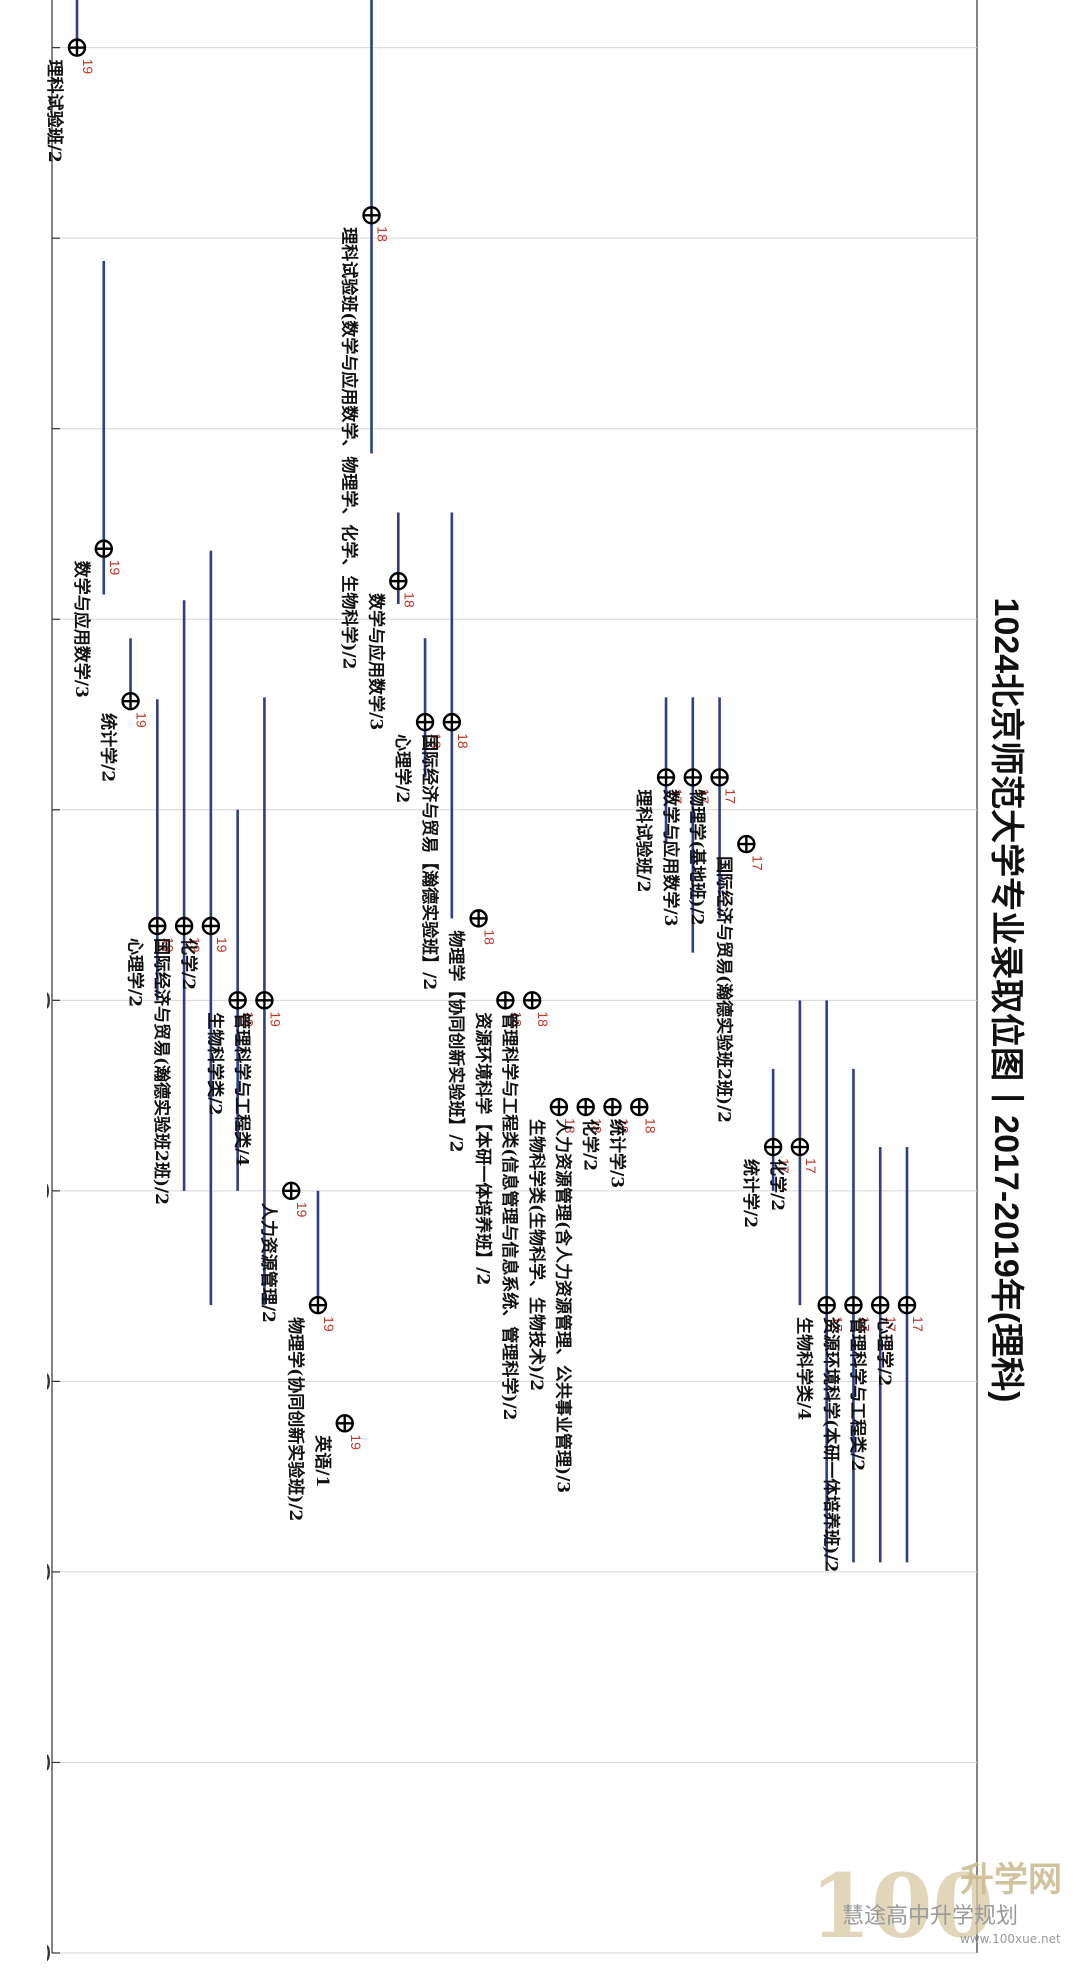  Describe the element at coordinates (108, 747) in the screenshot. I see `major-label: 统计学/2` at that location.